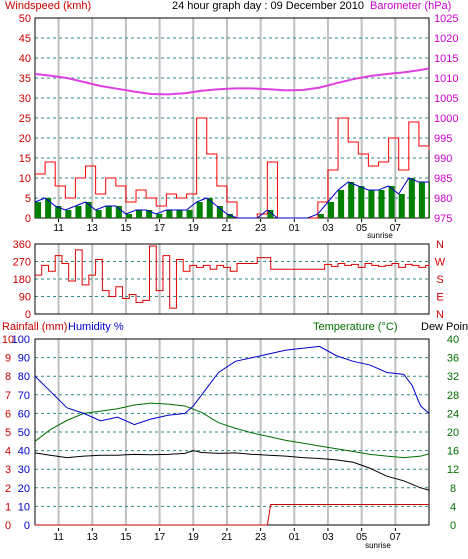  Describe the element at coordinates (25, 79) in the screenshot. I see `wind-tick-label: 35` at that location.